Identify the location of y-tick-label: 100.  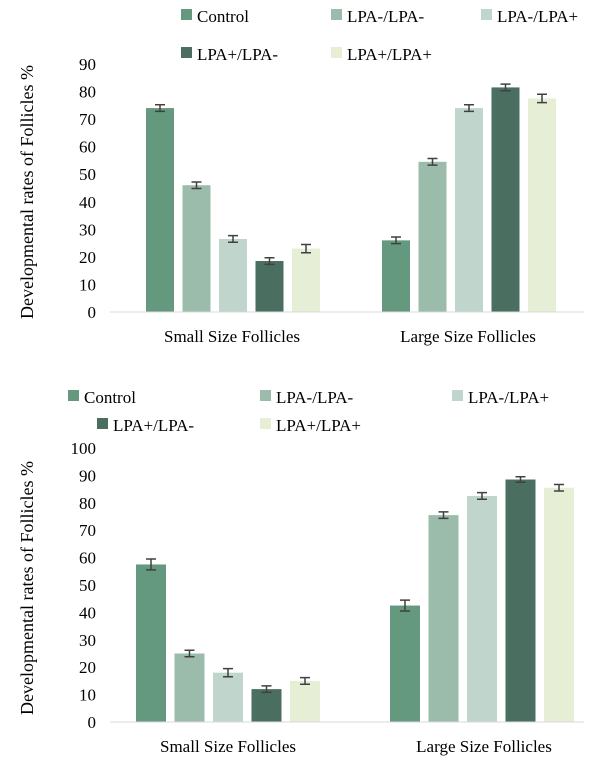
(84, 448).